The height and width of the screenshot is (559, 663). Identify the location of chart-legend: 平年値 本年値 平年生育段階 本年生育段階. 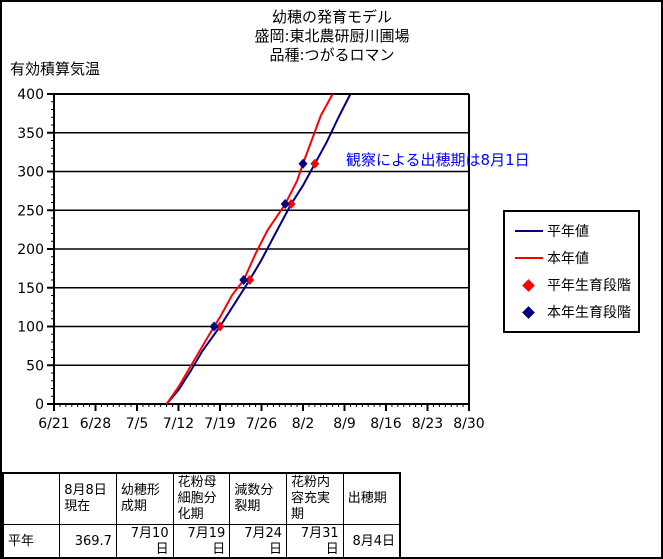
(571, 271).